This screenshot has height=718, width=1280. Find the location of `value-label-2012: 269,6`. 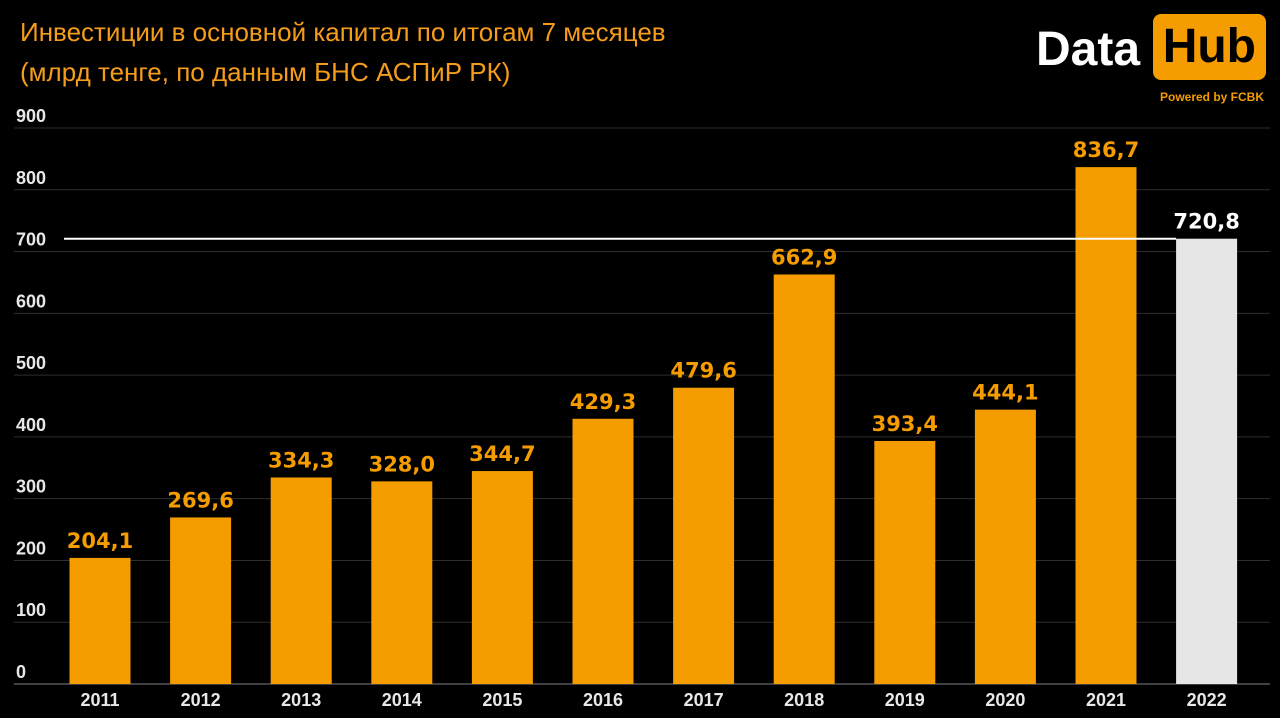

value-label-2012: 269,6 is located at coordinates (200, 500).